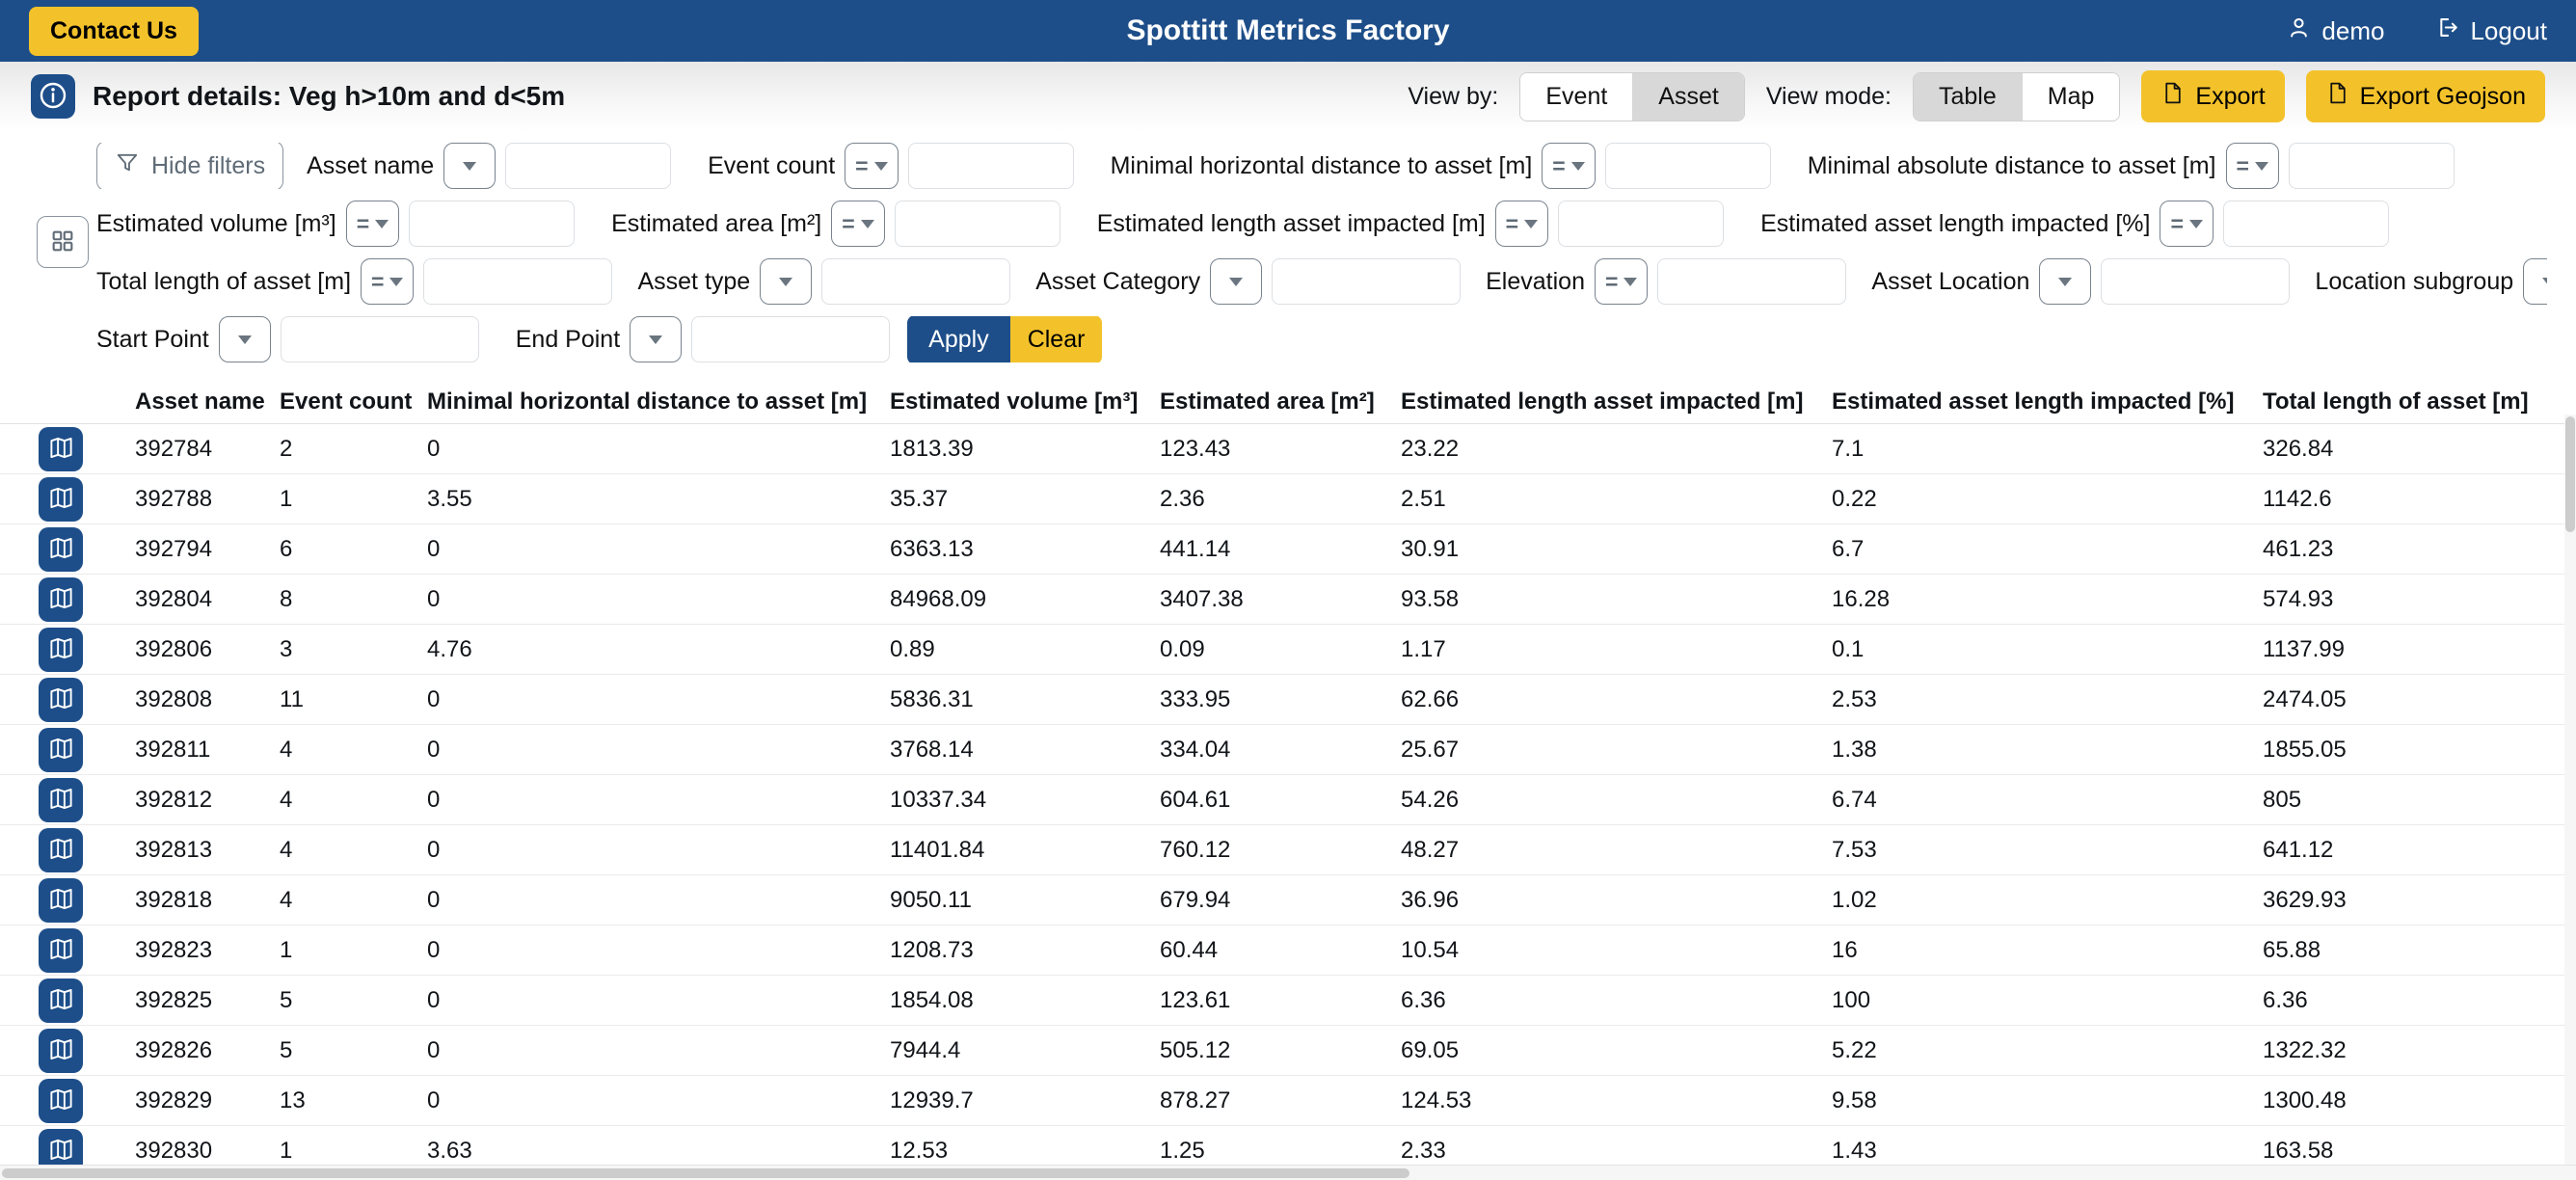 This screenshot has width=2576, height=1180. What do you see at coordinates (858, 224) in the screenshot?
I see `filter-operator-estimated-area-m: =` at bounding box center [858, 224].